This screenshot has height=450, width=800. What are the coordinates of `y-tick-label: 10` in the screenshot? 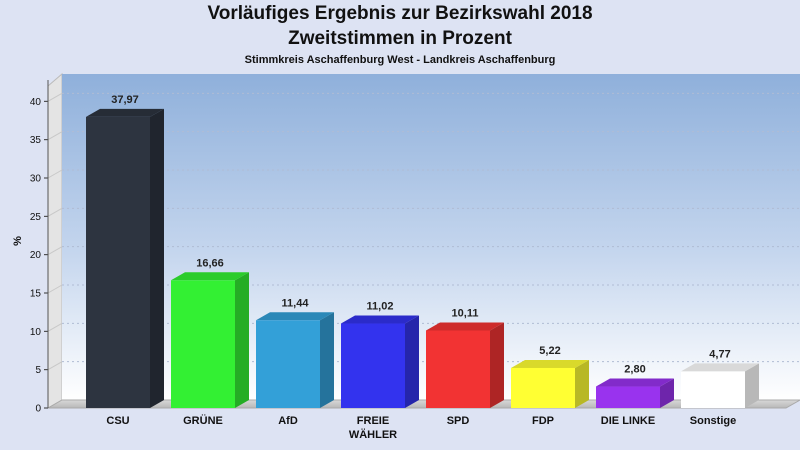 It's located at (36, 332).